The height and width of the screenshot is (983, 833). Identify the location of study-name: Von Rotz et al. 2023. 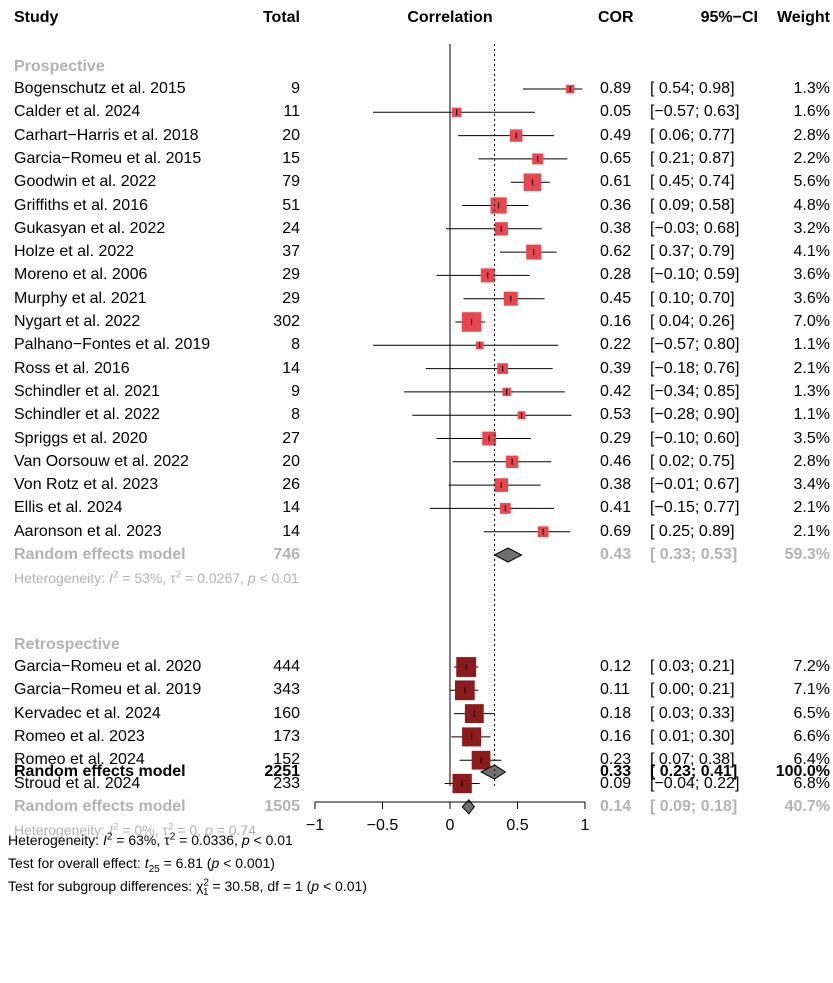
(86, 485).